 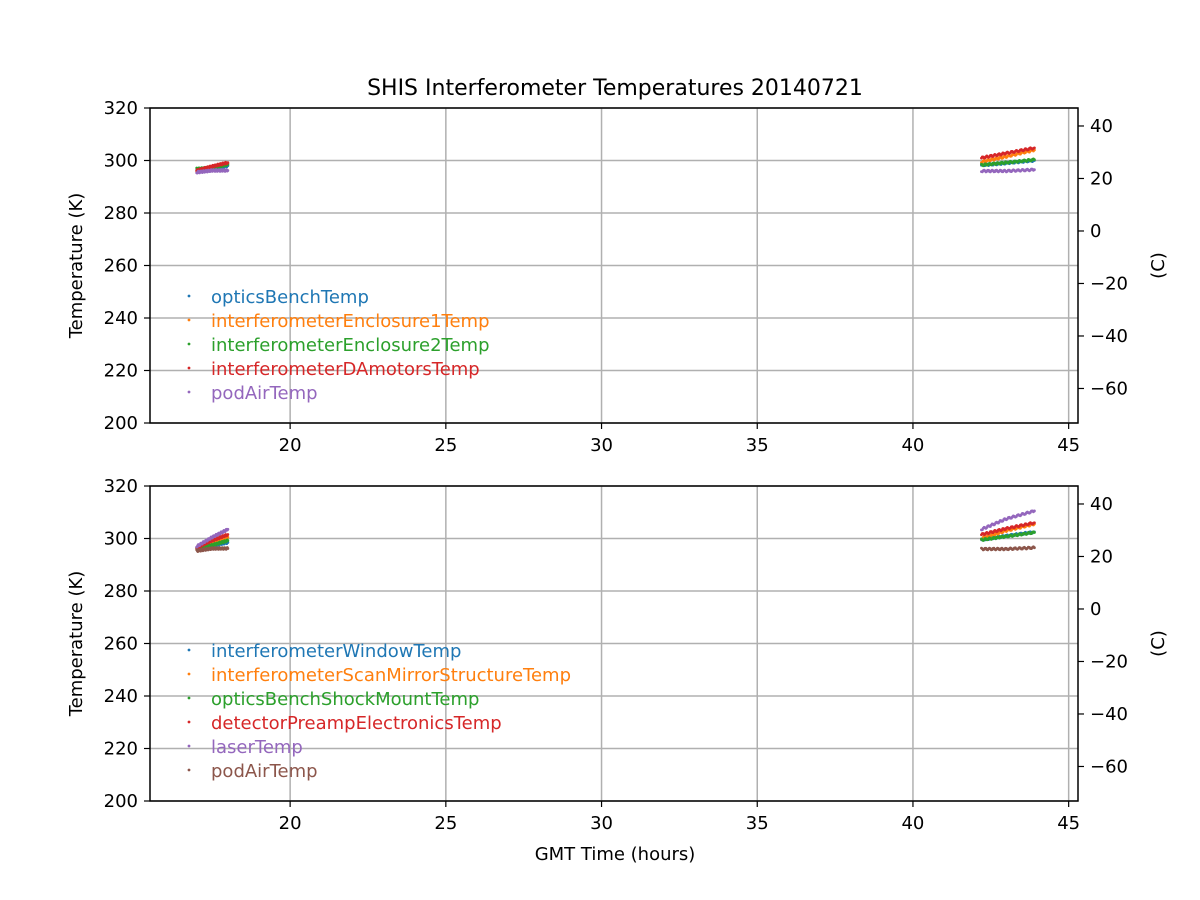 I want to click on series-interferometerDAmotorsTemp, so click(x=615, y=159).